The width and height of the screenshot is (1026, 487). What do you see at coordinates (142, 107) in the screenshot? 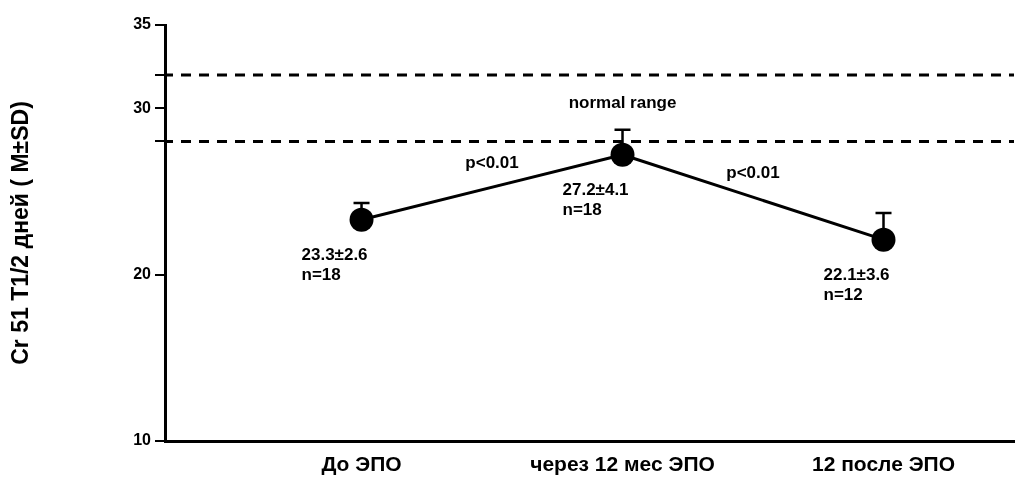
I see `y-tick-label: 30` at bounding box center [142, 107].